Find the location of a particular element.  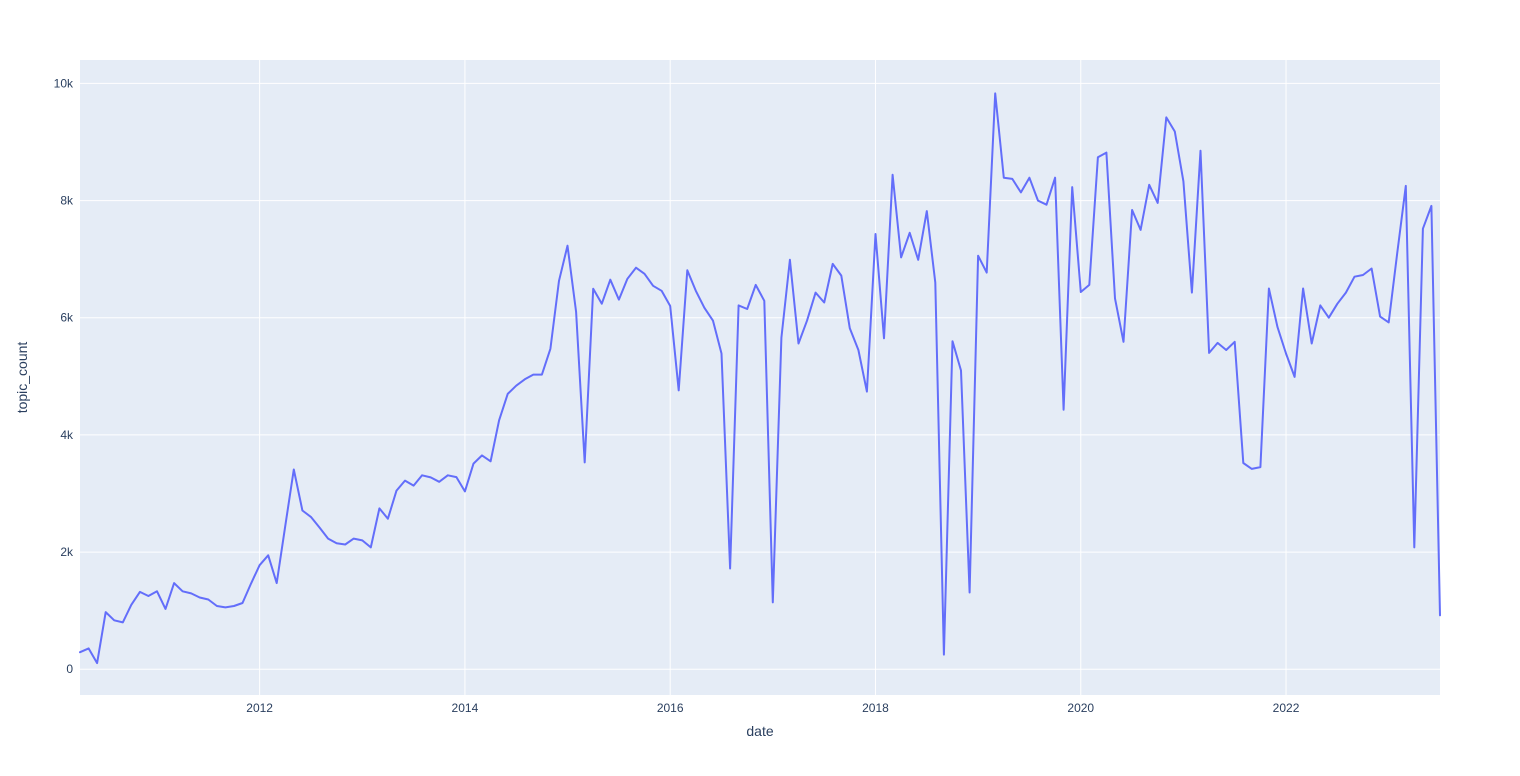

x-tick-label: 2012 is located at coordinates (259, 708).